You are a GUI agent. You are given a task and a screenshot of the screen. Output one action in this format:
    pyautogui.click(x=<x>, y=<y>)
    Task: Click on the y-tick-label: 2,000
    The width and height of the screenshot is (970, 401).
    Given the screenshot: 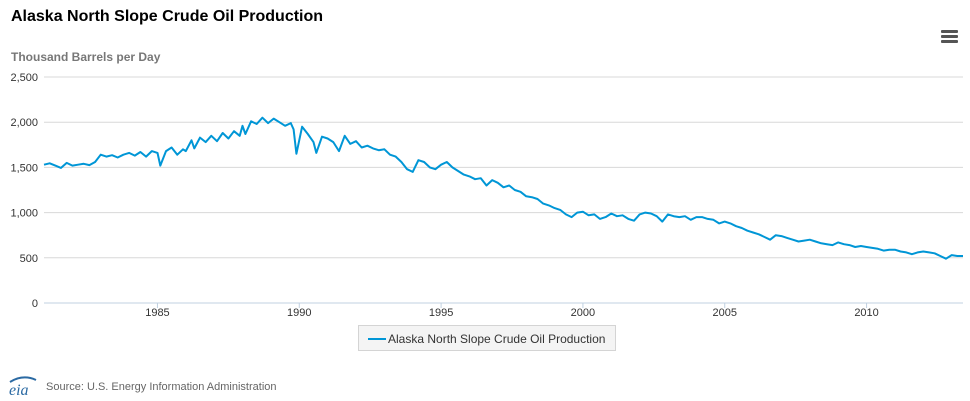 What is the action you would take?
    pyautogui.click(x=24, y=123)
    